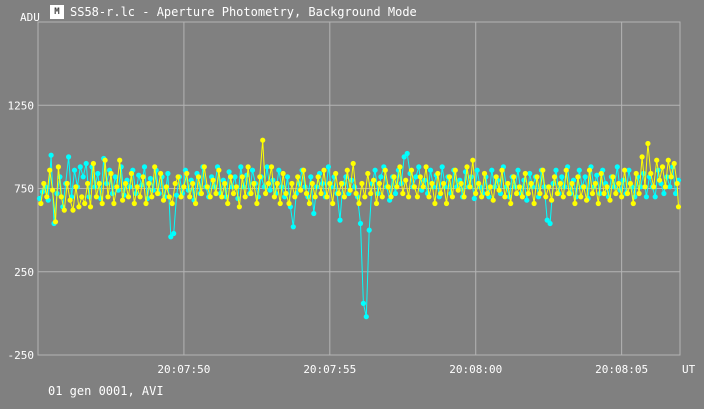 The width and height of the screenshot is (704, 409). I want to click on x-tick-label: 20:08:05, so click(621, 369).